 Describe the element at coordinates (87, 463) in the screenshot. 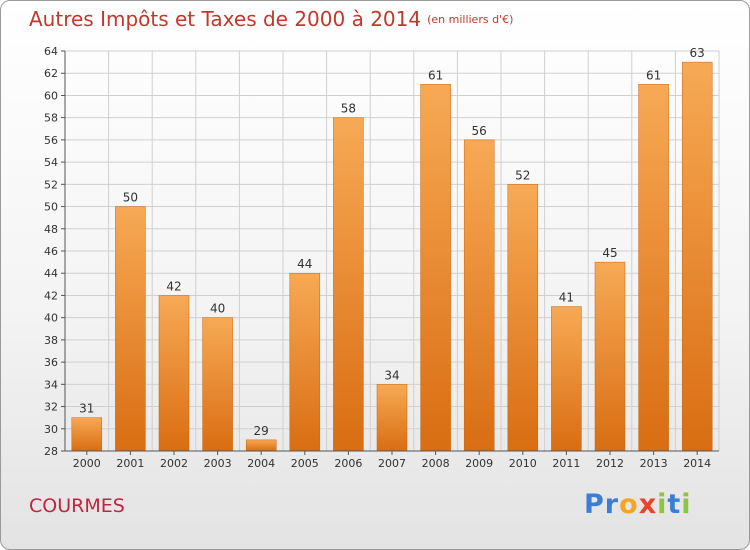

I see `x-tick-label: 2000` at that location.